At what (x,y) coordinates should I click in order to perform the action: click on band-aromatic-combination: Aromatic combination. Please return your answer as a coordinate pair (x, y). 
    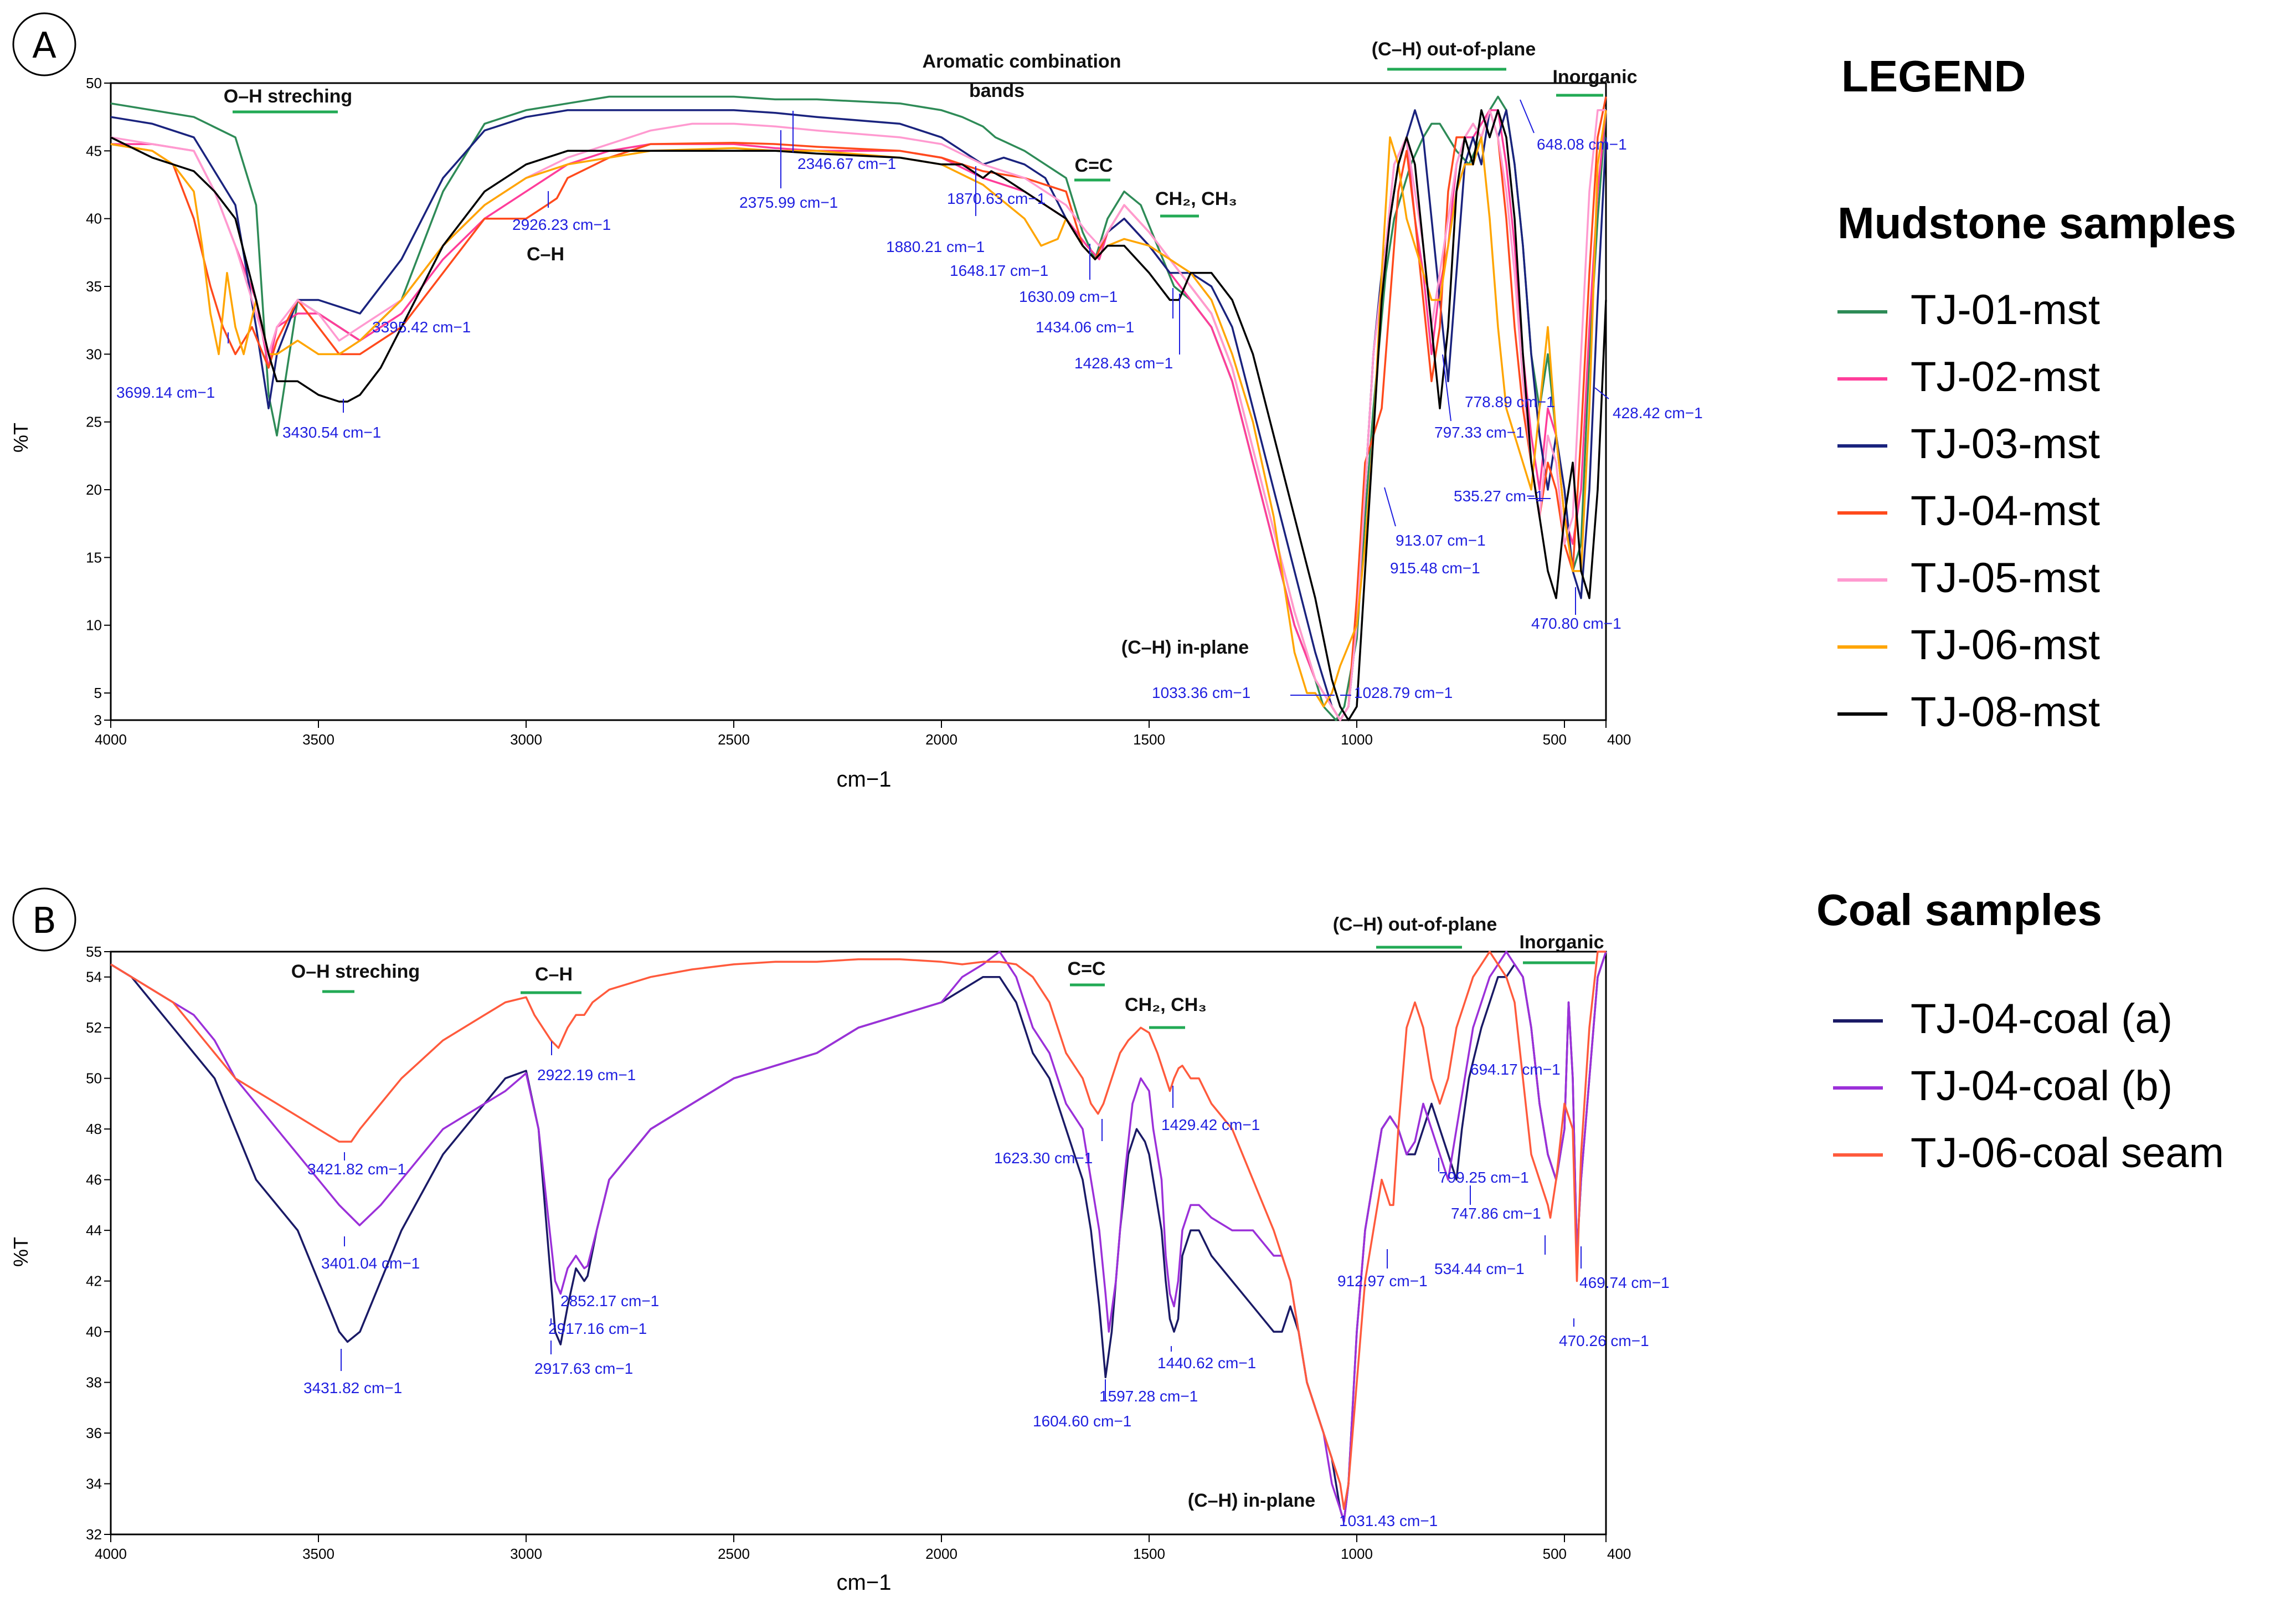
    Looking at the image, I should click on (1022, 62).